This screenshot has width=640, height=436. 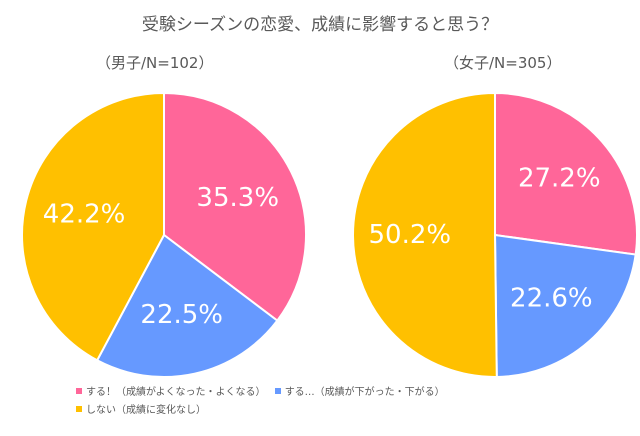 I want to click on legend-row-1: する！（成績がよくなった・よくなる） する…（成績が下がった・下がる）, so click(x=346, y=393).